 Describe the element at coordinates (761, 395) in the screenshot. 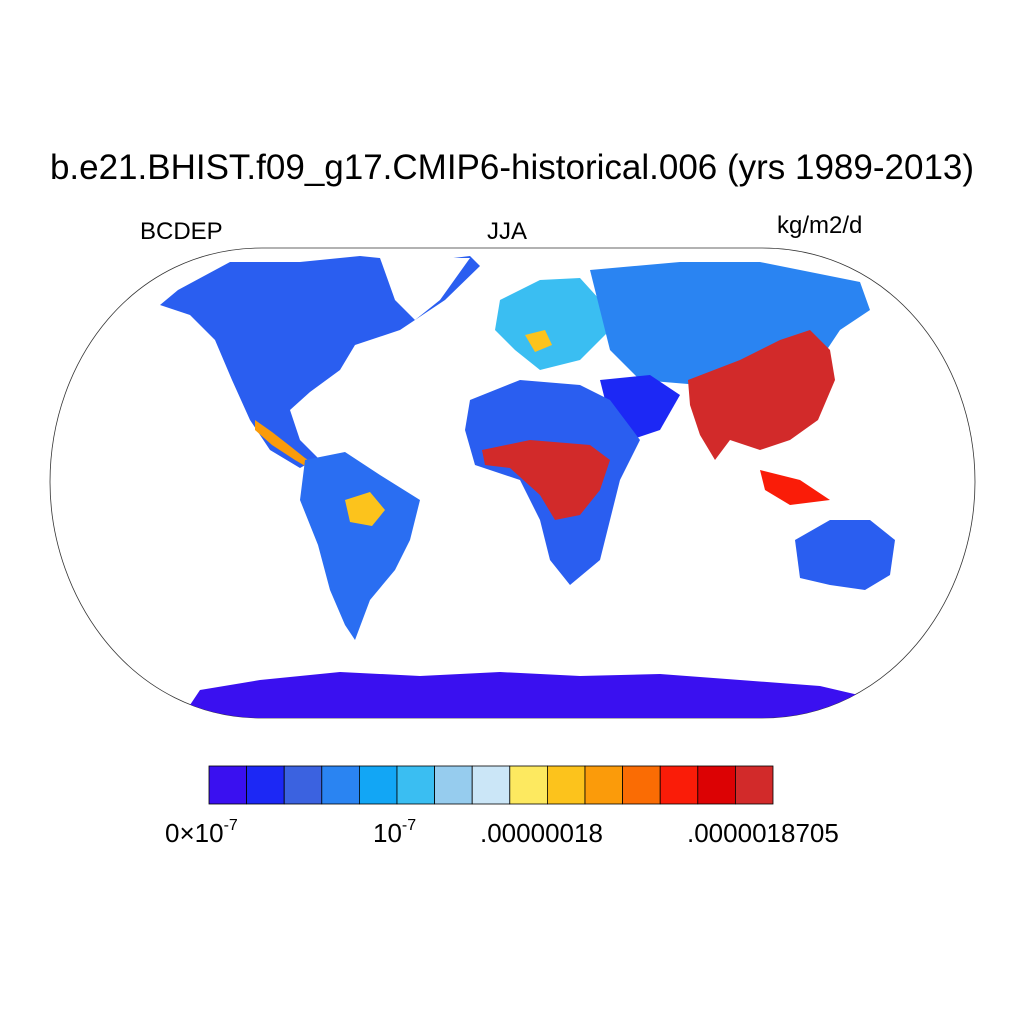

I see `land-east-asia-high` at that location.